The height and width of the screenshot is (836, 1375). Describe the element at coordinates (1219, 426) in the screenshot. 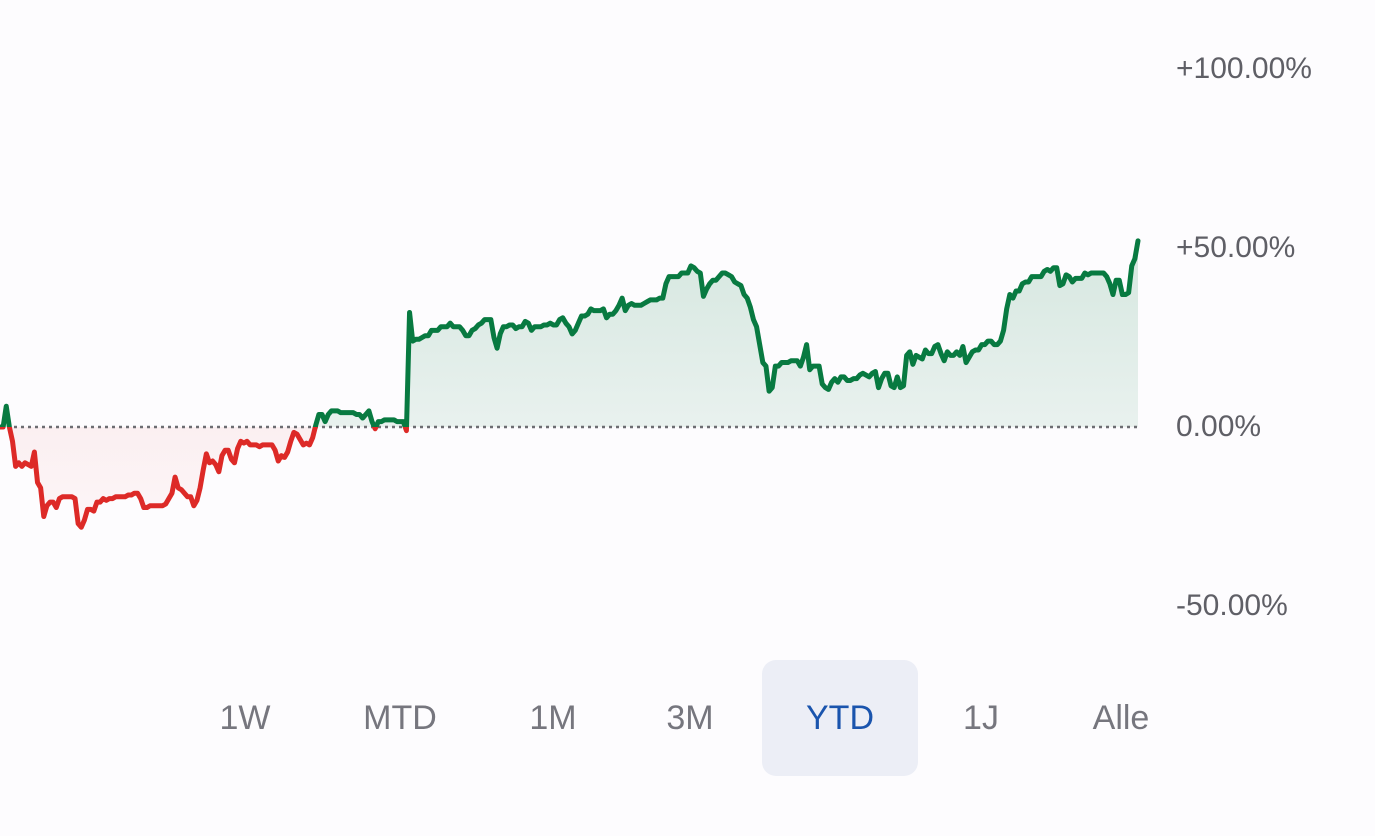

I see `y-tick-label: 0.00%` at that location.